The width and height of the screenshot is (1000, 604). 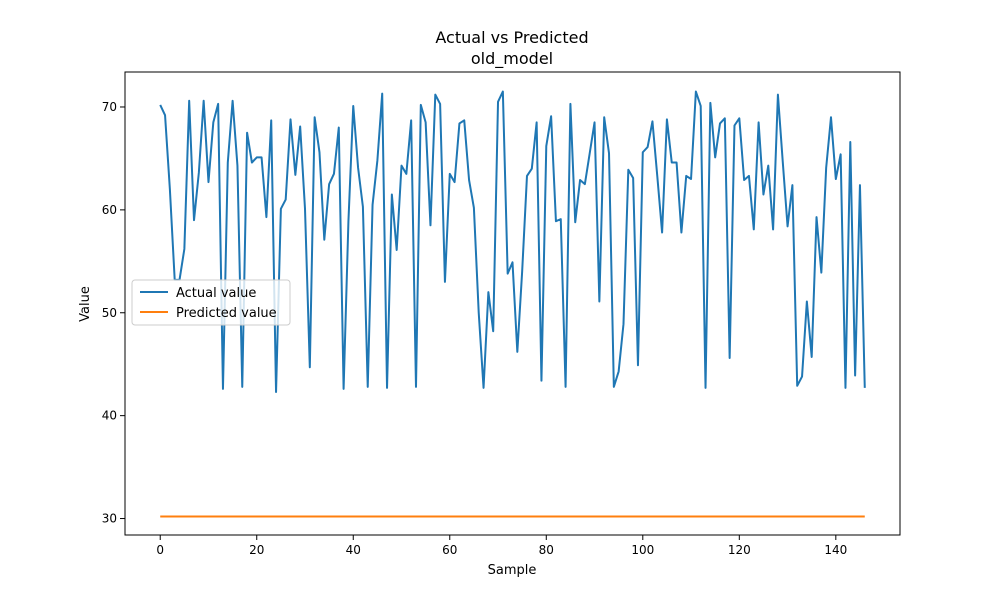 What do you see at coordinates (642, 550) in the screenshot?
I see `x-tick-label: 100` at bounding box center [642, 550].